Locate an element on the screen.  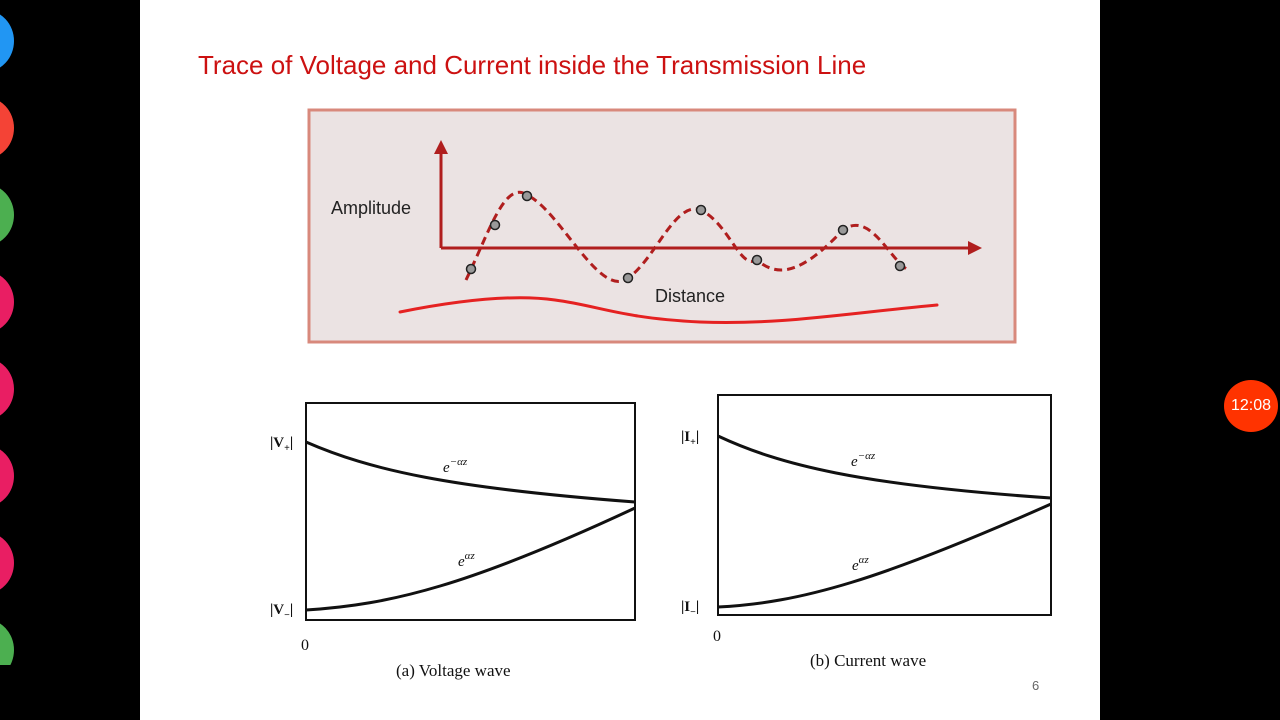
v-plus-label: |V+| is located at coordinates (281, 444).